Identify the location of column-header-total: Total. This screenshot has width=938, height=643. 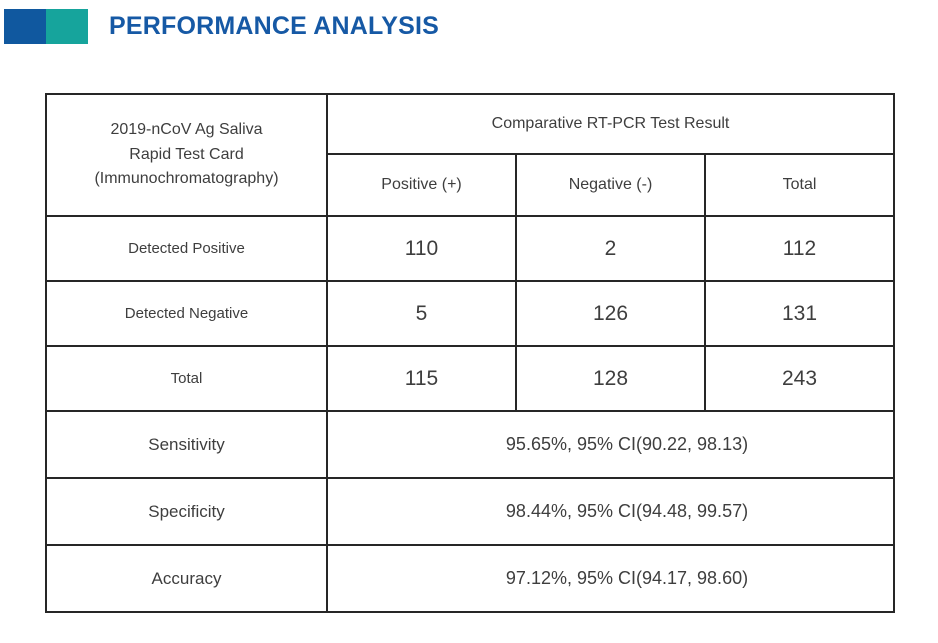
(799, 185).